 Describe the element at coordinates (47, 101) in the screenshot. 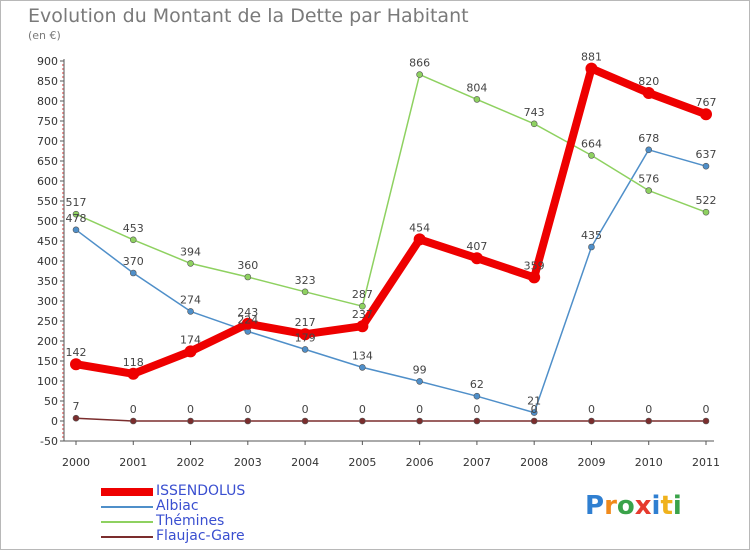

I see `y-tick-label: 800` at that location.